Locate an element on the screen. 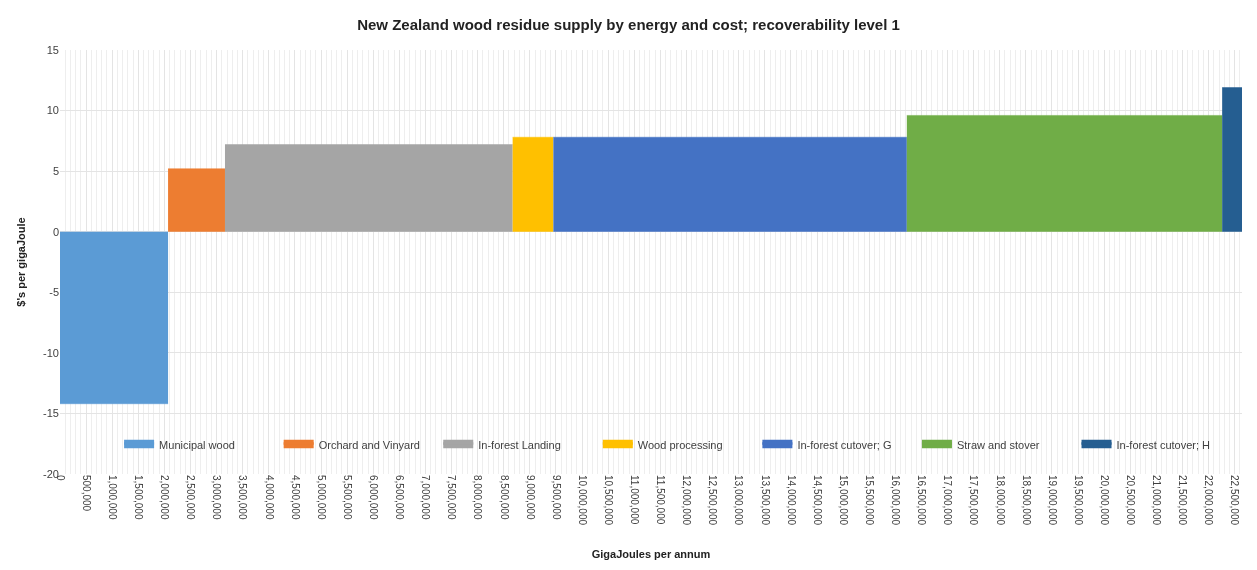 Image resolution: width=1257 pixels, height=570 pixels. x-tick-label: 1,000,000 is located at coordinates (112, 497).